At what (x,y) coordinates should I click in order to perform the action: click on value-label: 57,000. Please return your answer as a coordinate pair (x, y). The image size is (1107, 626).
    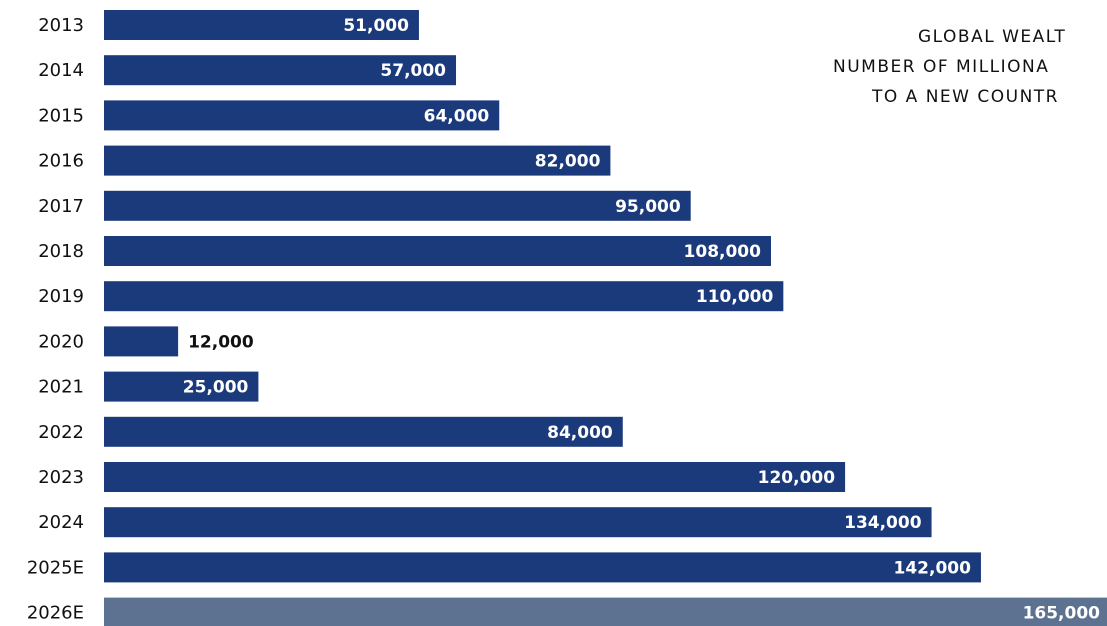
    Looking at the image, I should click on (413, 71).